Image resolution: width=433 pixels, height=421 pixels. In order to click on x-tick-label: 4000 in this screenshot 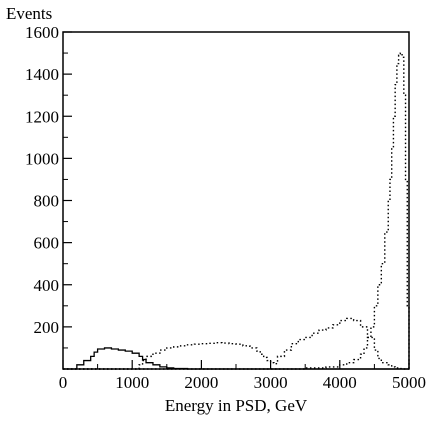, I will do `click(340, 382)`.